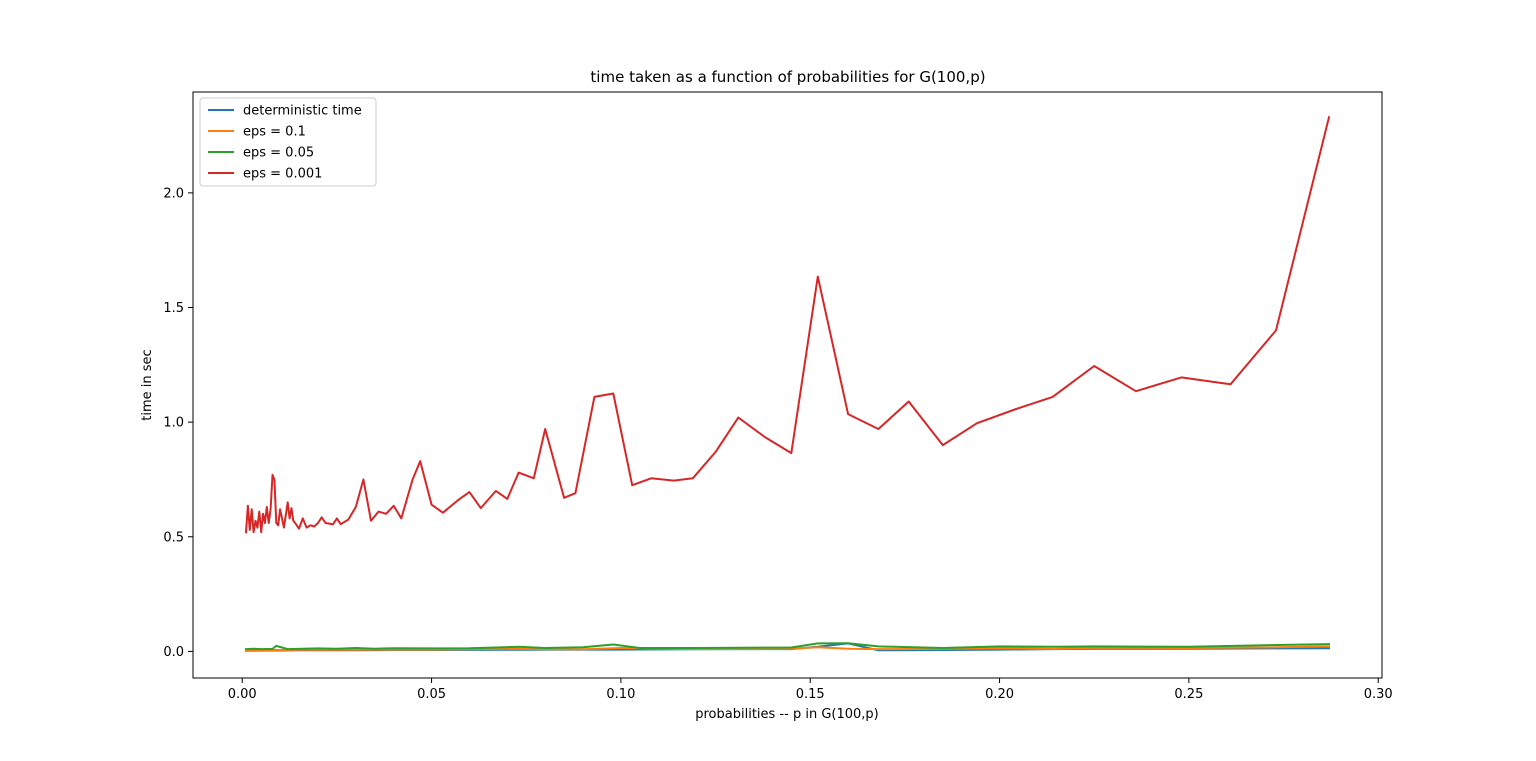 The height and width of the screenshot is (761, 1536). What do you see at coordinates (274, 132) in the screenshot?
I see `legend-entry: eps = 0.1` at bounding box center [274, 132].